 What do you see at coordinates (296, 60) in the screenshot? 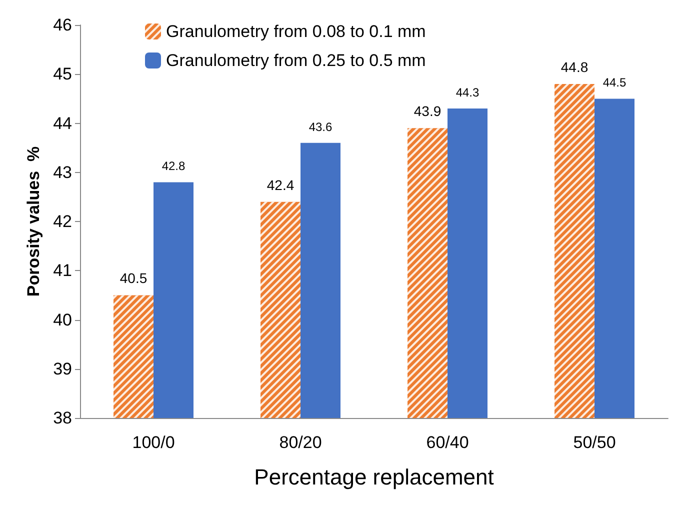
I see `legend-label: Granulometry from 0.25 to 0.5 mm` at bounding box center [296, 60].